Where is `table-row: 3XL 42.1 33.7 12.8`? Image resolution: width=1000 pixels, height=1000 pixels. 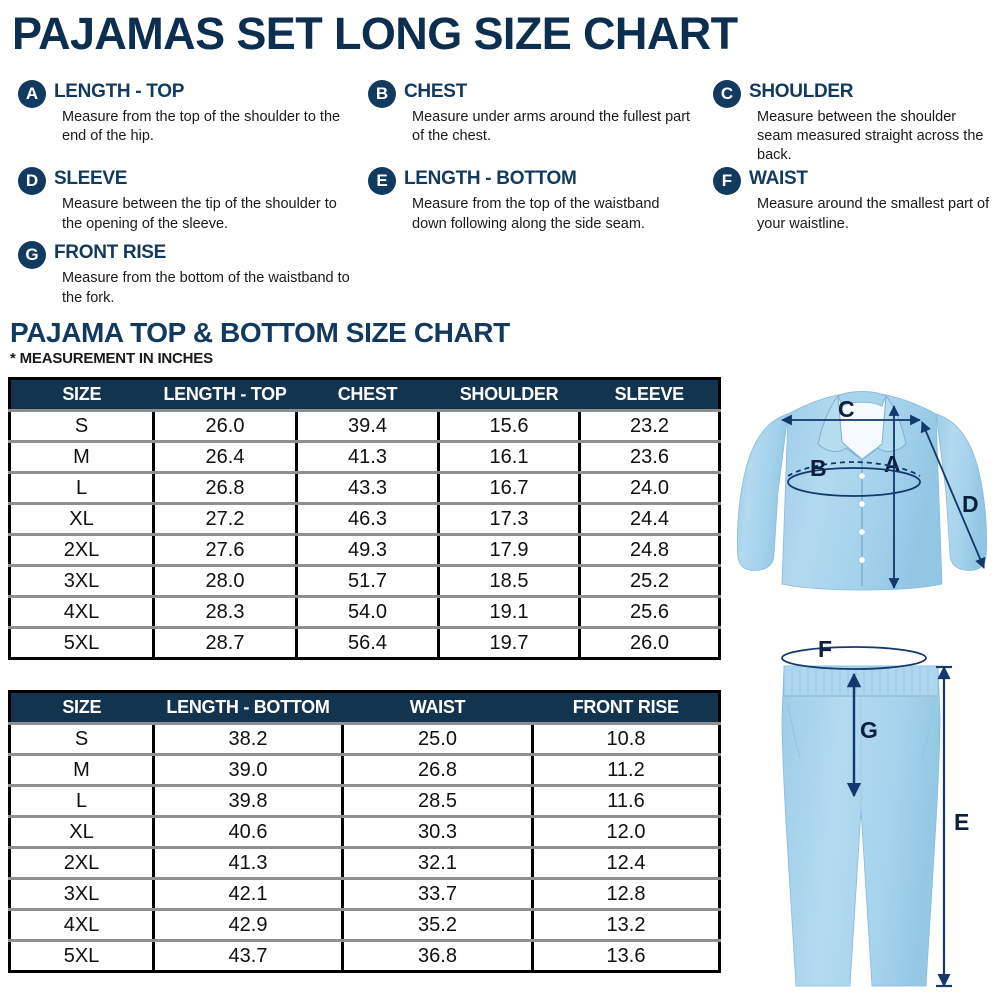
table-row: 3XL 42.1 33.7 12.8 is located at coordinates (364, 894).